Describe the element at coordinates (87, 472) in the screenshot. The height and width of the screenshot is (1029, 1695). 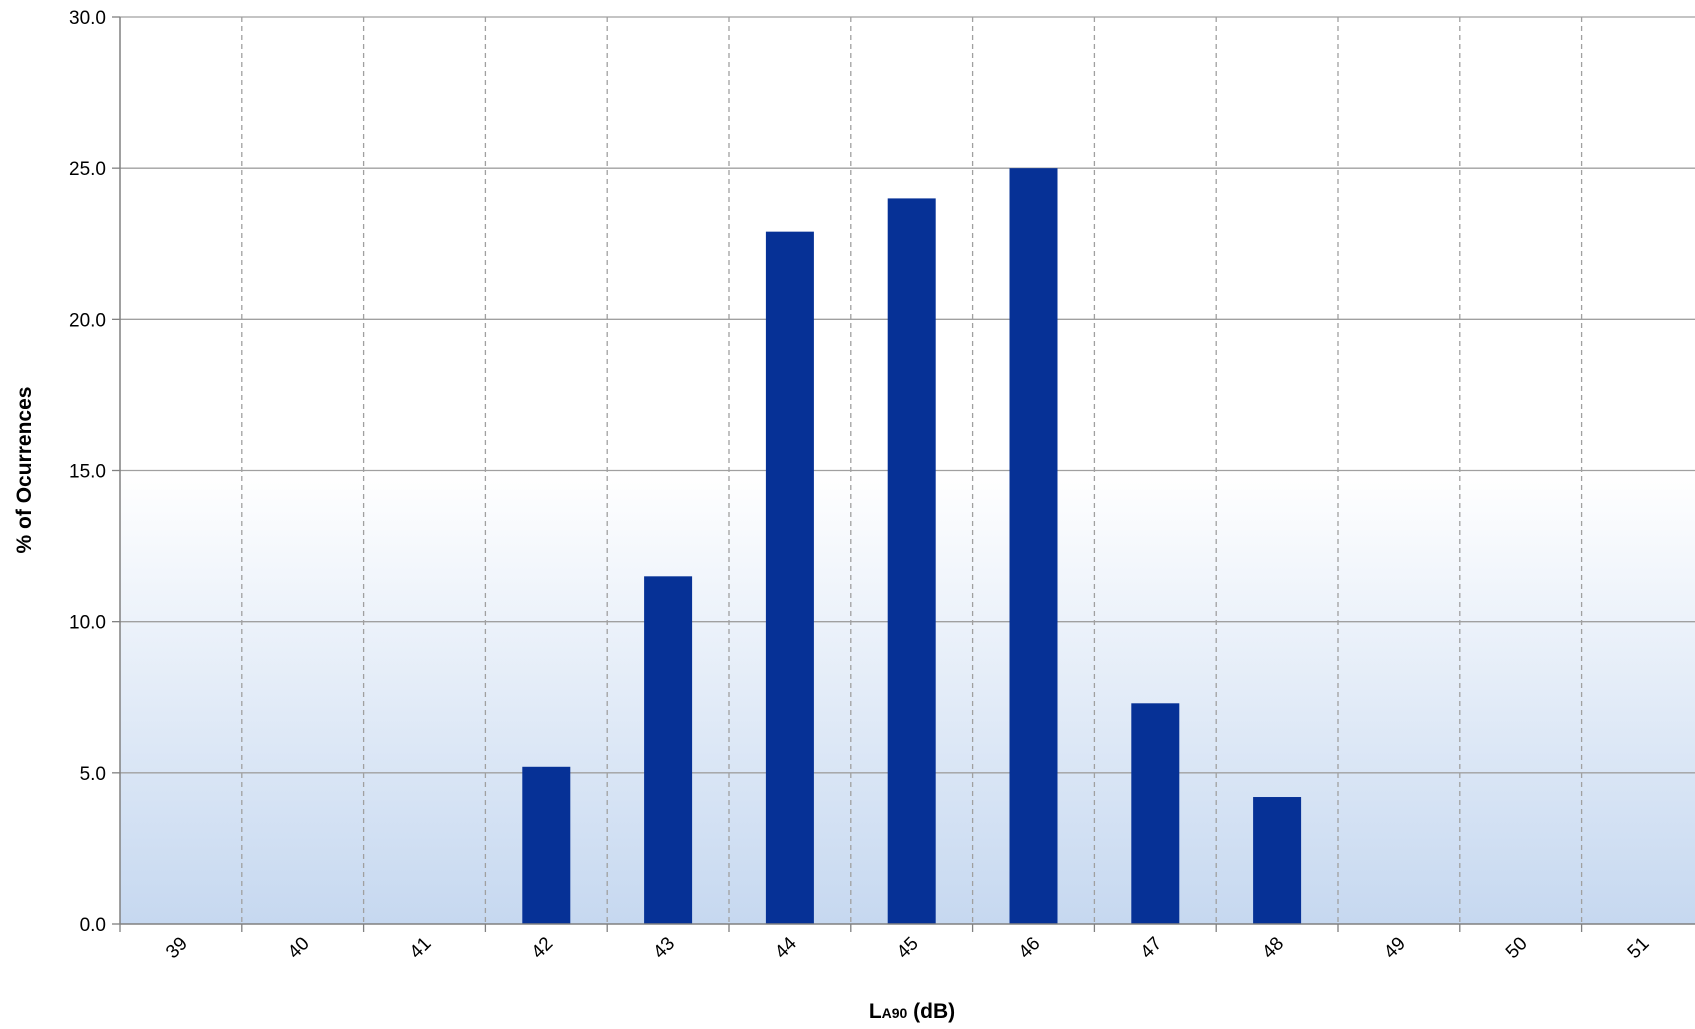
I see `y-tick-label: 15.0` at that location.